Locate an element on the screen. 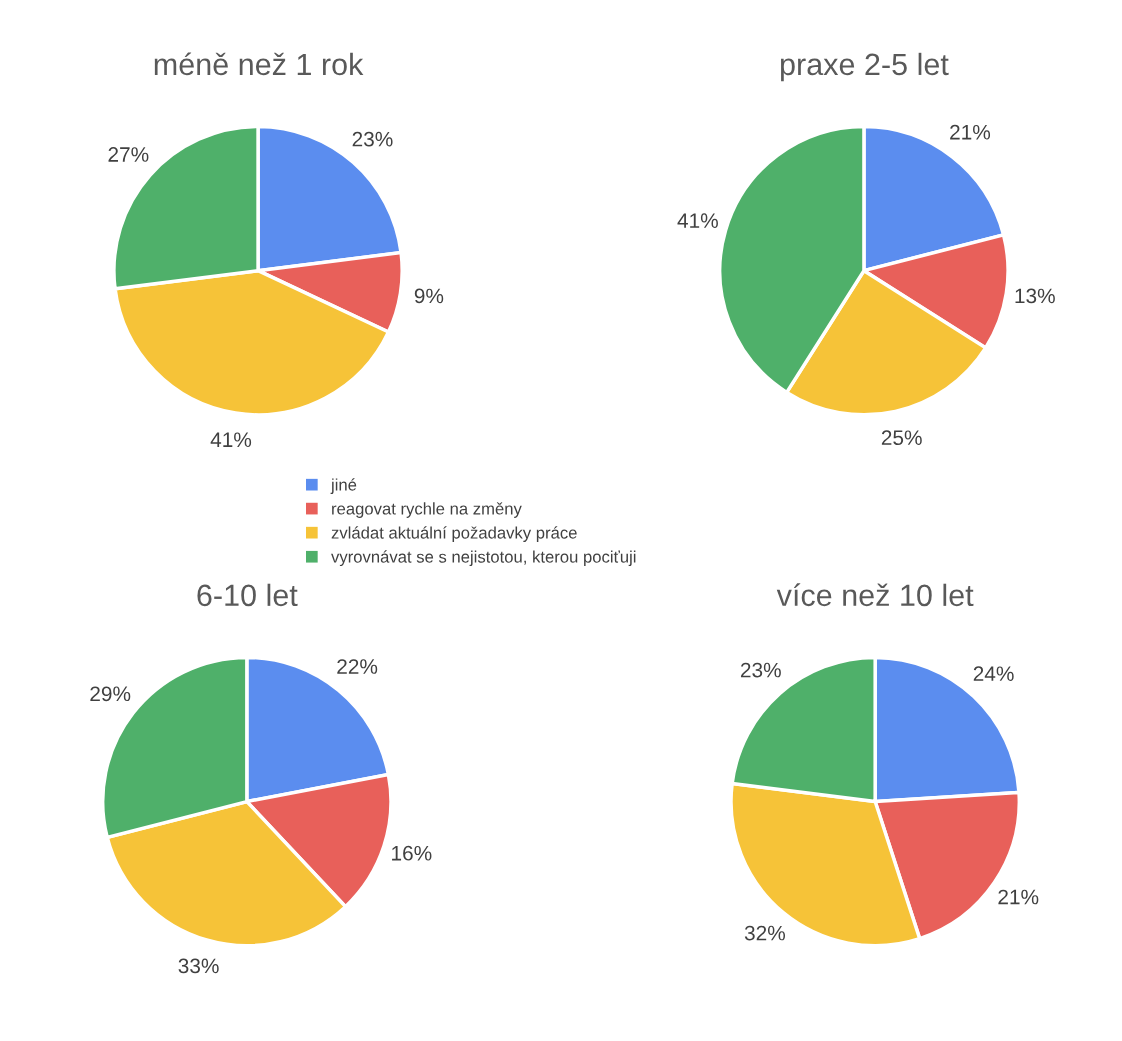 The width and height of the screenshot is (1122, 1041). chart-title: více než 10 let is located at coordinates (875, 595).